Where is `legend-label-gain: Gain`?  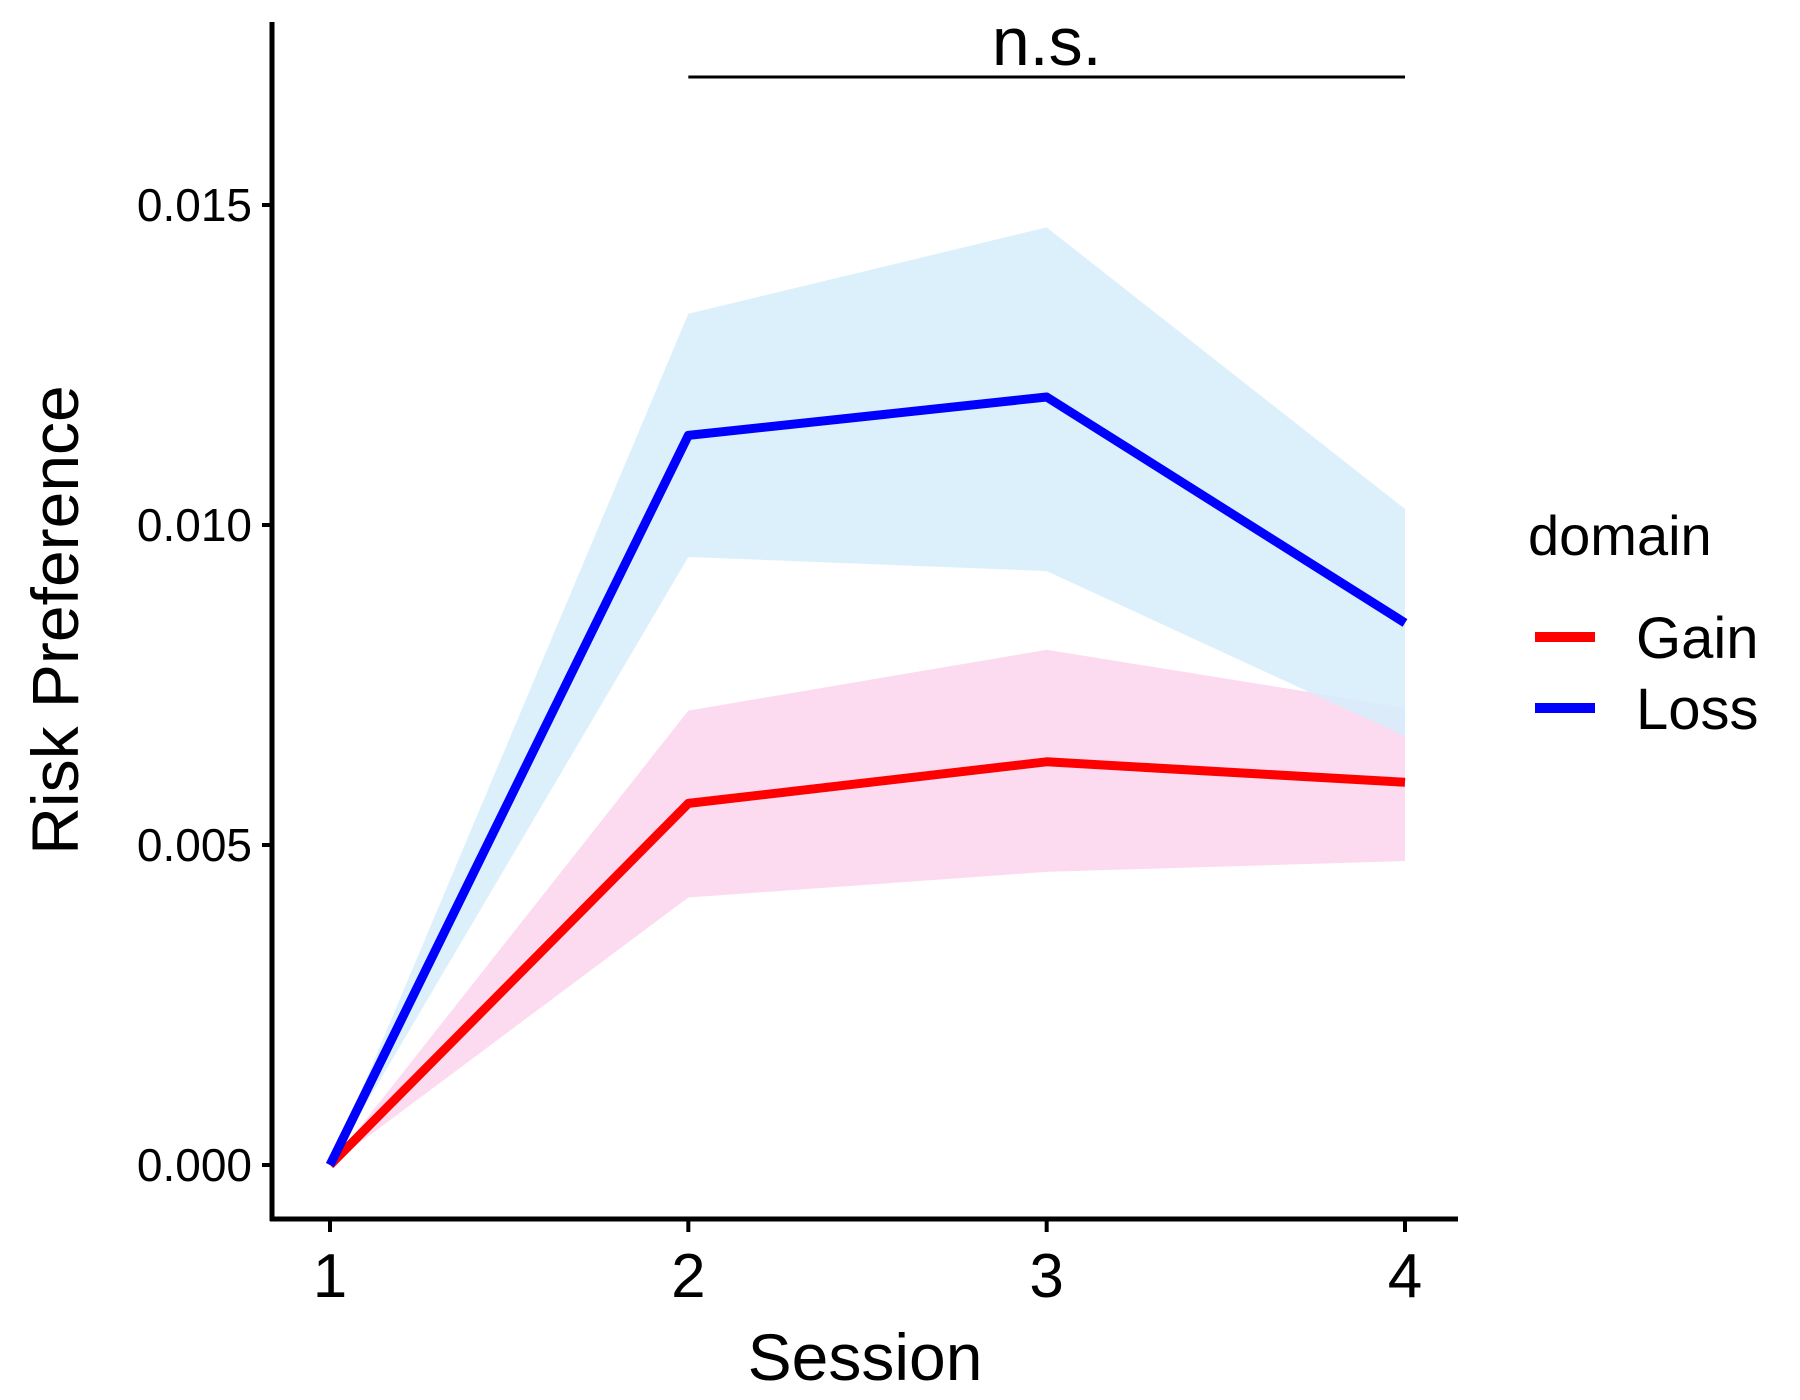 legend-label-gain: Gain is located at coordinates (1697, 638).